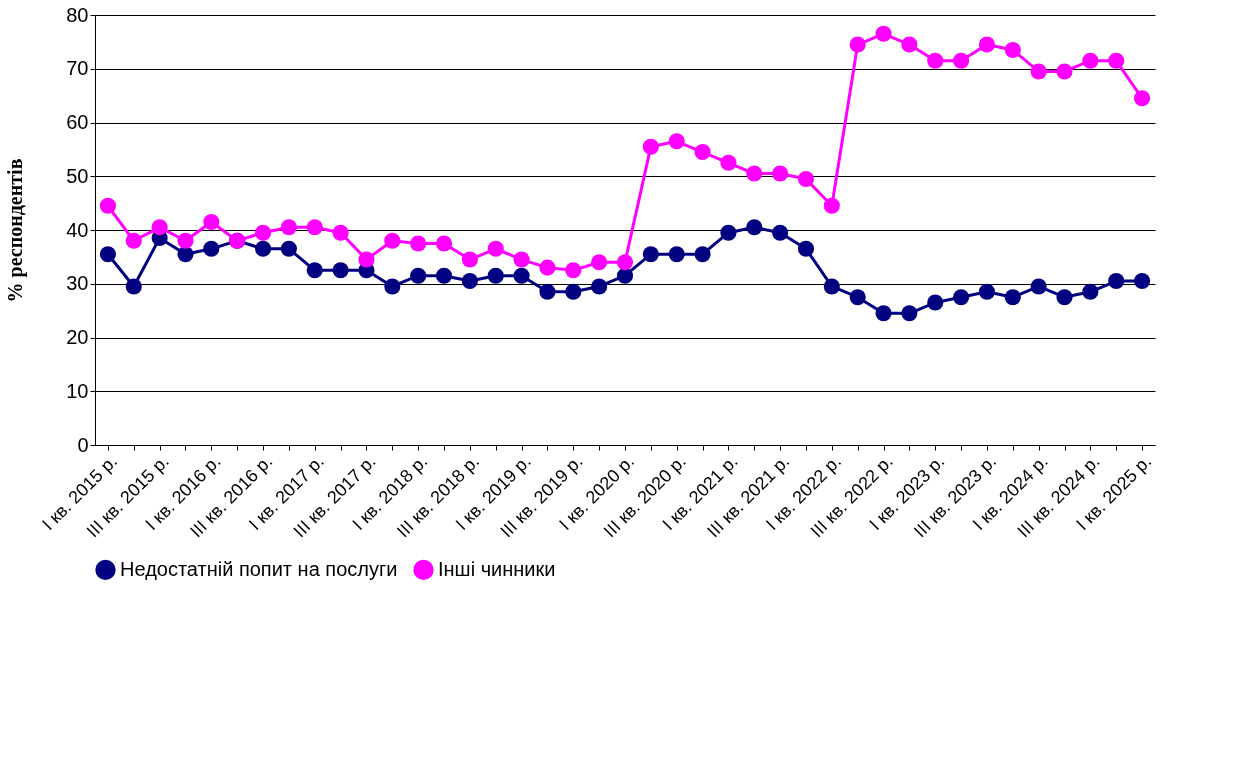 The width and height of the screenshot is (1243, 758). What do you see at coordinates (77, 175) in the screenshot?
I see `y-tick-label: 50` at bounding box center [77, 175].